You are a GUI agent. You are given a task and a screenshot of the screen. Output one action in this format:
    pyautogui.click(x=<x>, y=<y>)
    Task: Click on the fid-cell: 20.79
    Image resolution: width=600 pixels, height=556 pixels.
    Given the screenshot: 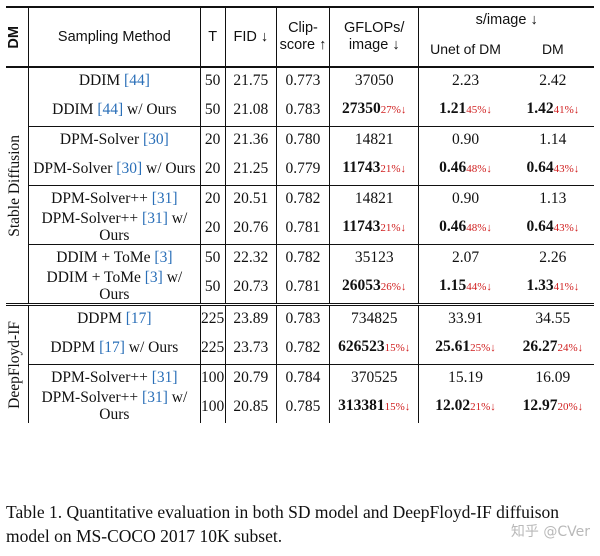 What is the action you would take?
    pyautogui.click(x=250, y=376)
    